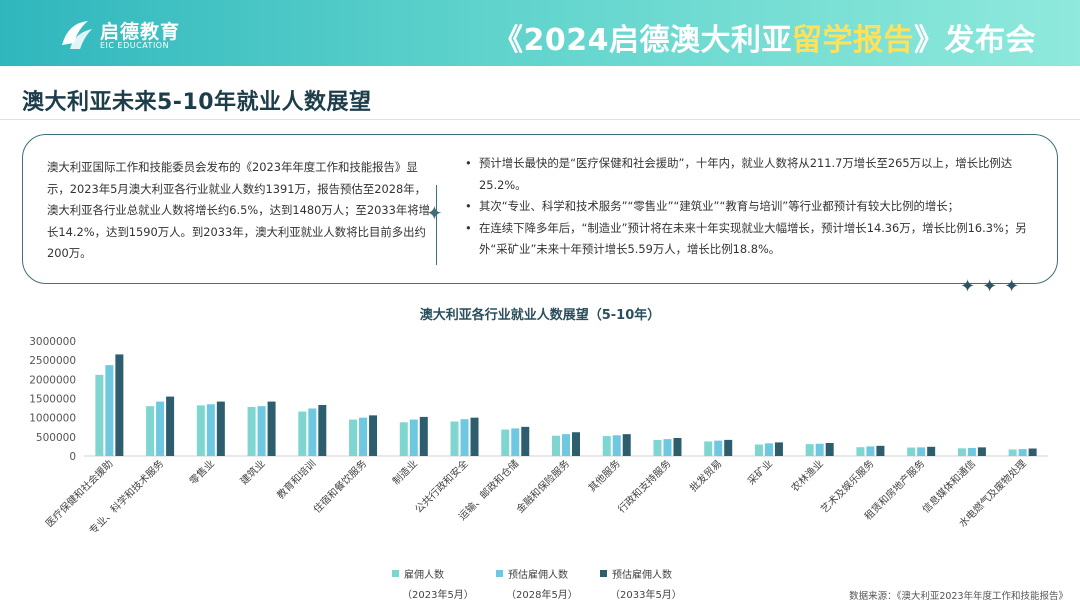 Image resolution: width=1080 pixels, height=608 pixels. Describe the element at coordinates (542, 594) in the screenshot. I see `legend-series-date: （2028年5月）` at that location.